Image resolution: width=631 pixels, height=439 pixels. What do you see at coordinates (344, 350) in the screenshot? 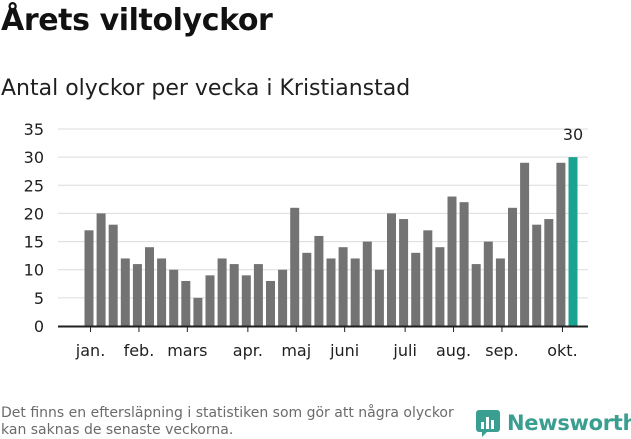
I see `x-tick-label: juni` at bounding box center [344, 350].